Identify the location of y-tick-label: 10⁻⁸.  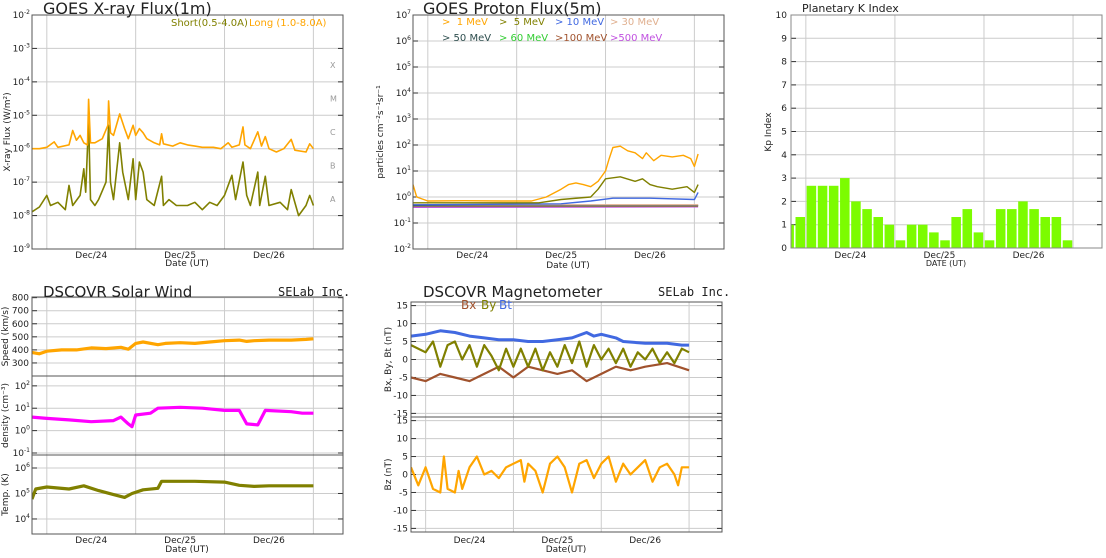
(22, 216).